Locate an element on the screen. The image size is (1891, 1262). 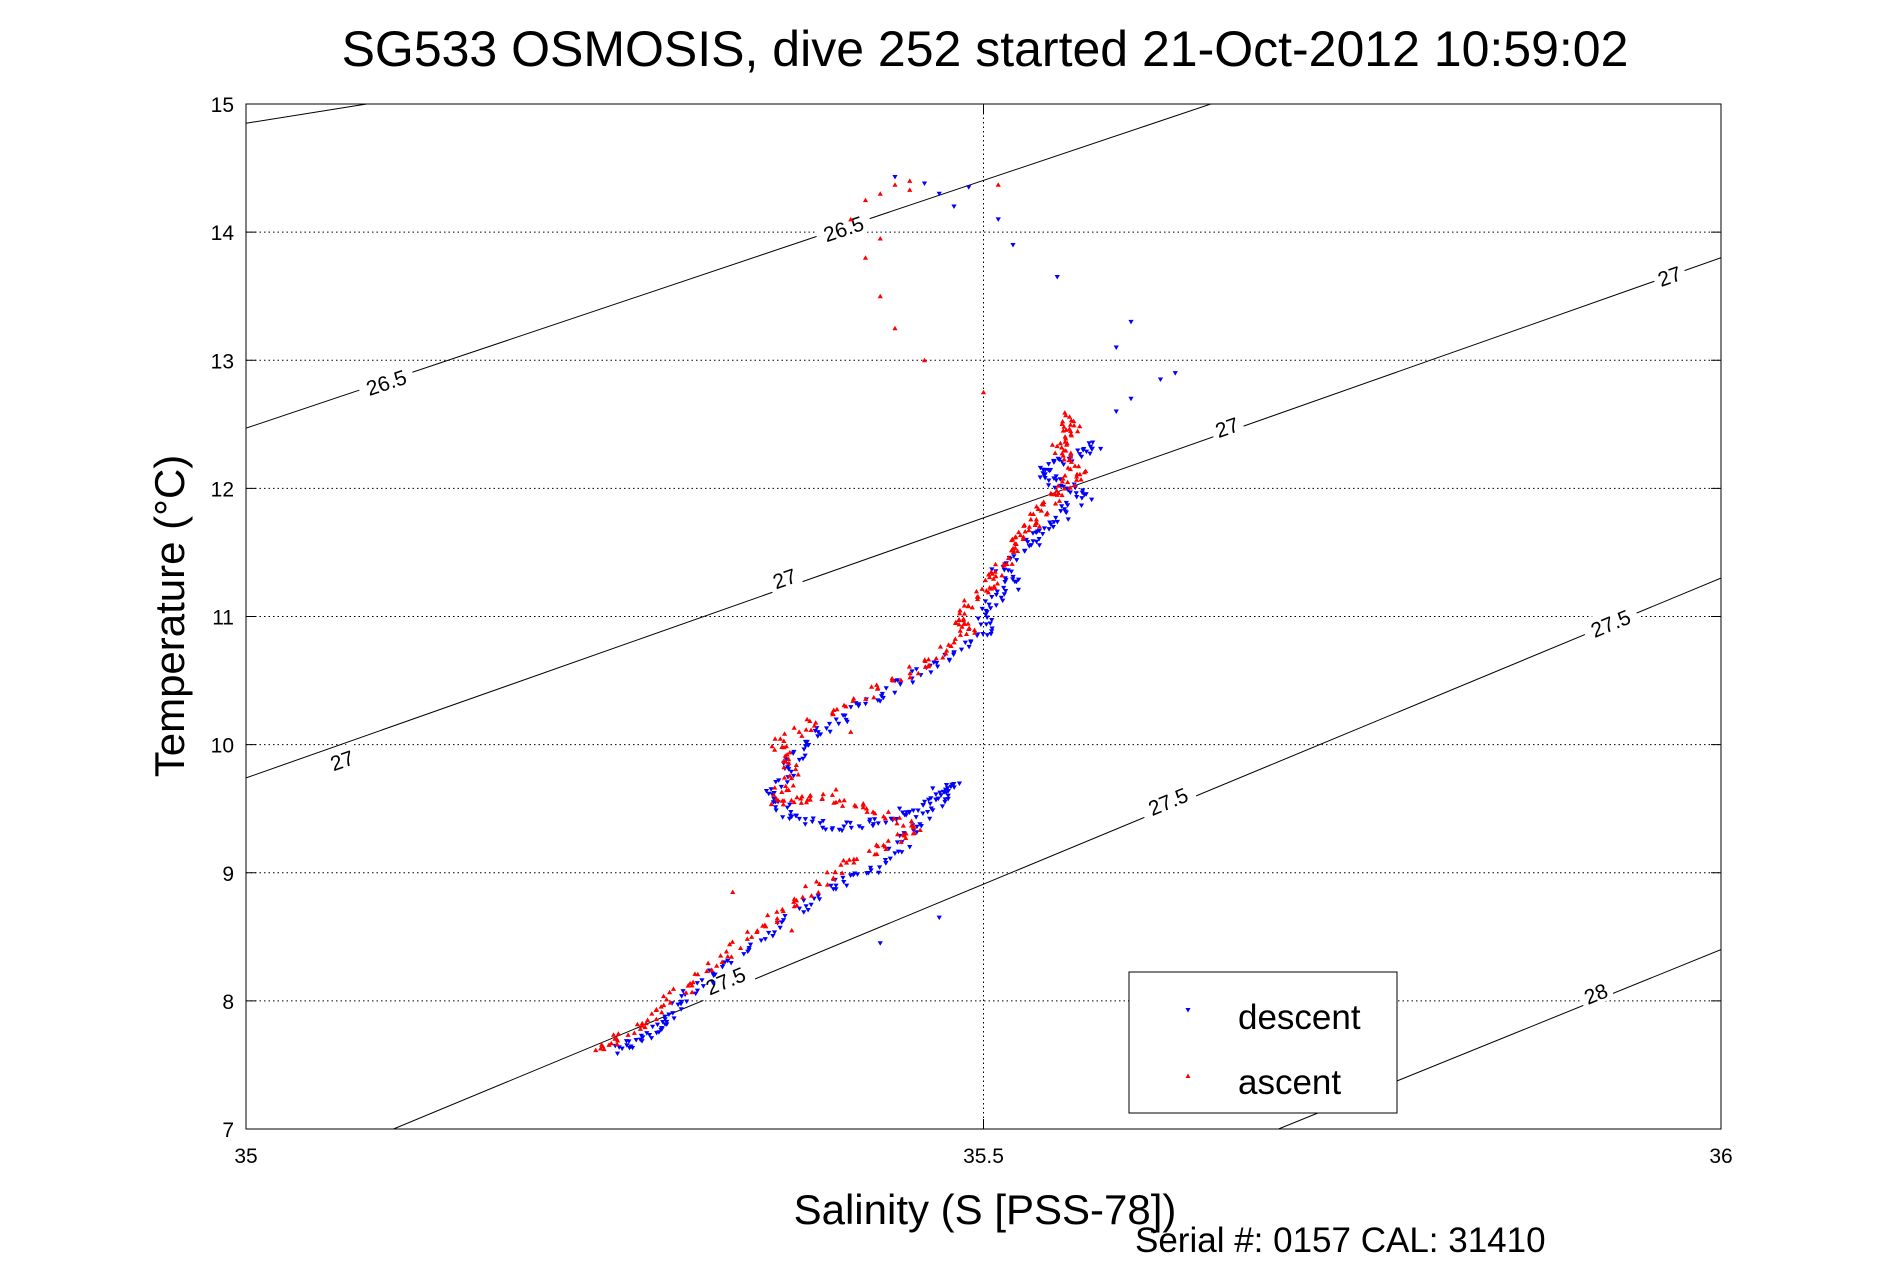
legend-descent-label: descent is located at coordinates (1299, 1017).